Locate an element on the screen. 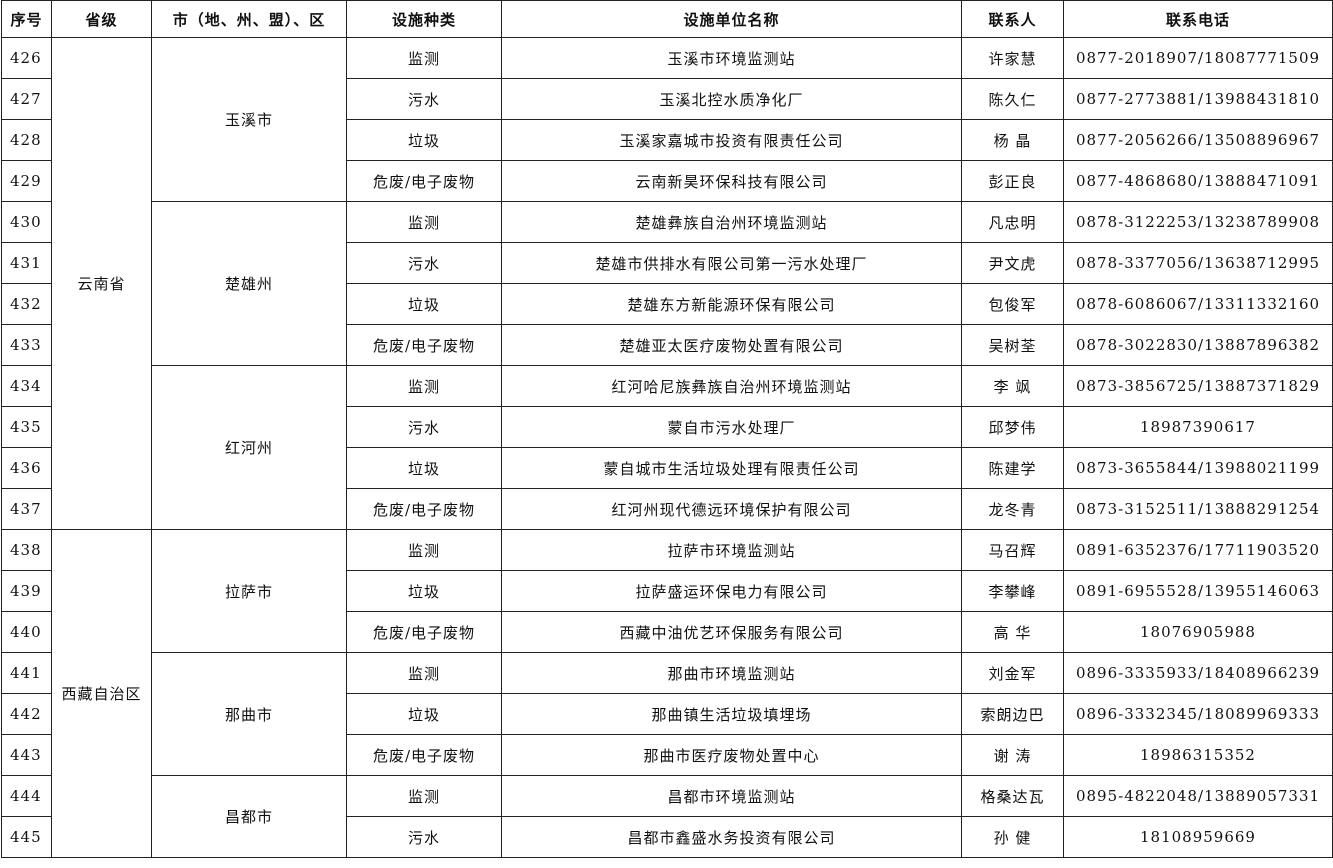 The height and width of the screenshot is (868, 1333). contact-phone: 0877-2018907/18087771509 is located at coordinates (1198, 58).